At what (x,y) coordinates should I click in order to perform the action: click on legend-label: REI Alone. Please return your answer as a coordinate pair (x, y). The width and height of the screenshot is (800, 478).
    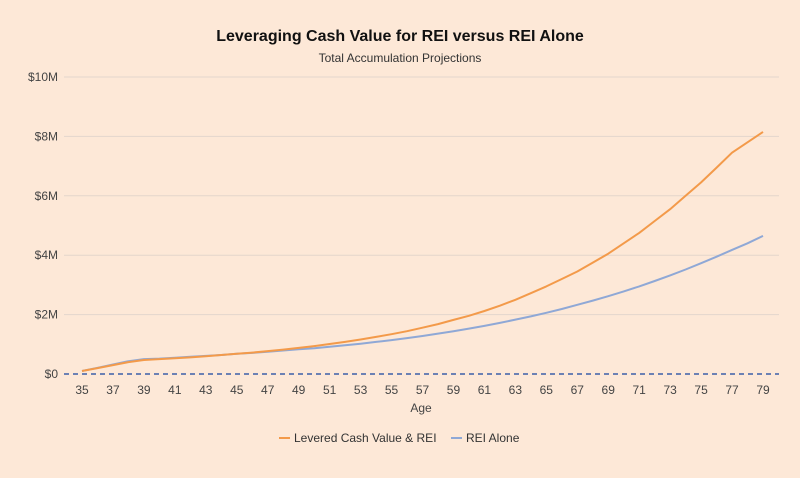
    Looking at the image, I should click on (493, 438).